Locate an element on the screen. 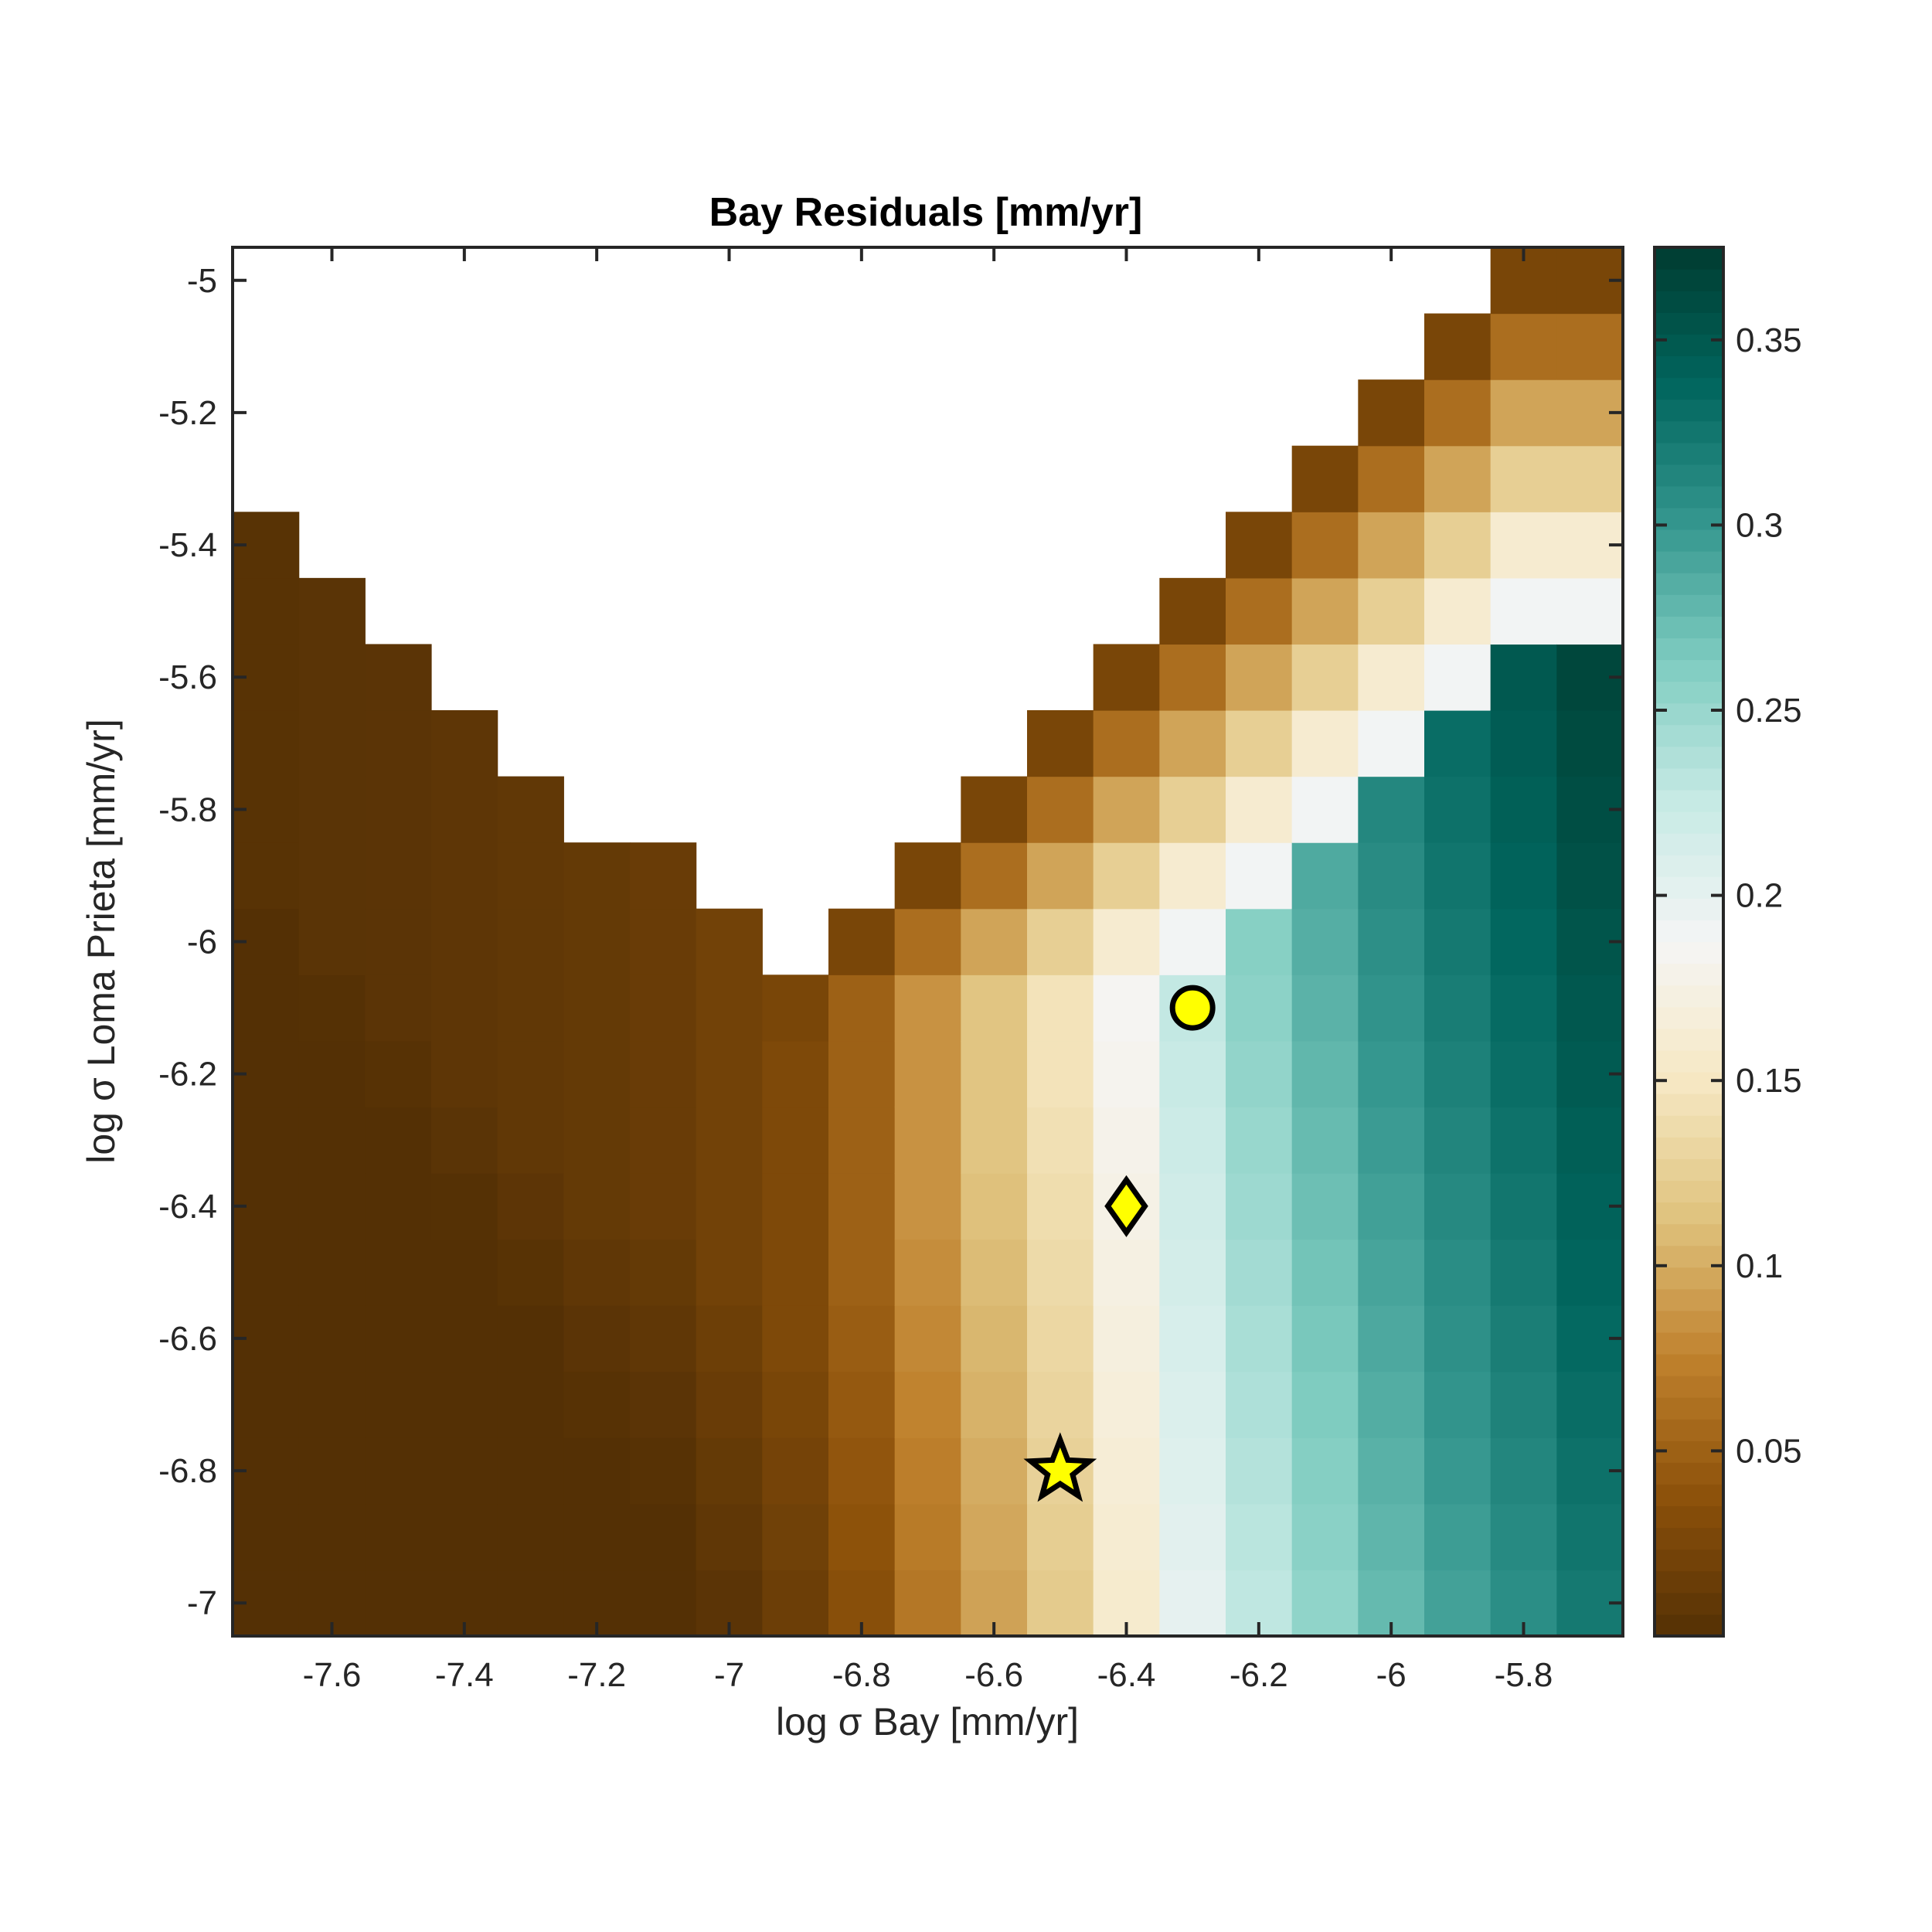 The image size is (1932, 1932). y-tick-label: -7 is located at coordinates (202, 1603).